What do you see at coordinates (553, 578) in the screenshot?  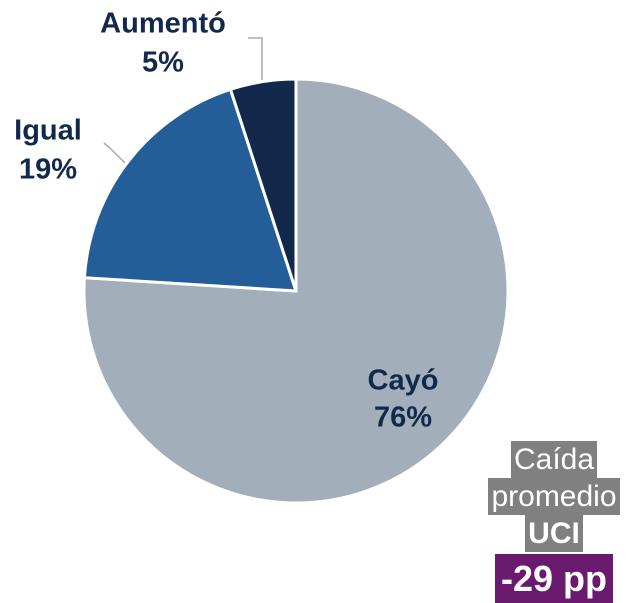 I see `annotation-highlight: -29 pp` at bounding box center [553, 578].